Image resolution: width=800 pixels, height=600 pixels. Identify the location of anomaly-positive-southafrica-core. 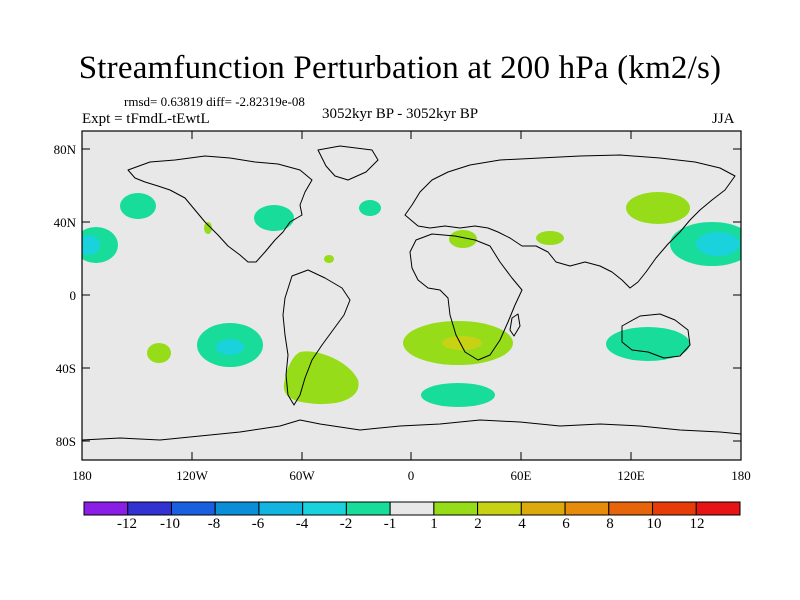
(462, 343).